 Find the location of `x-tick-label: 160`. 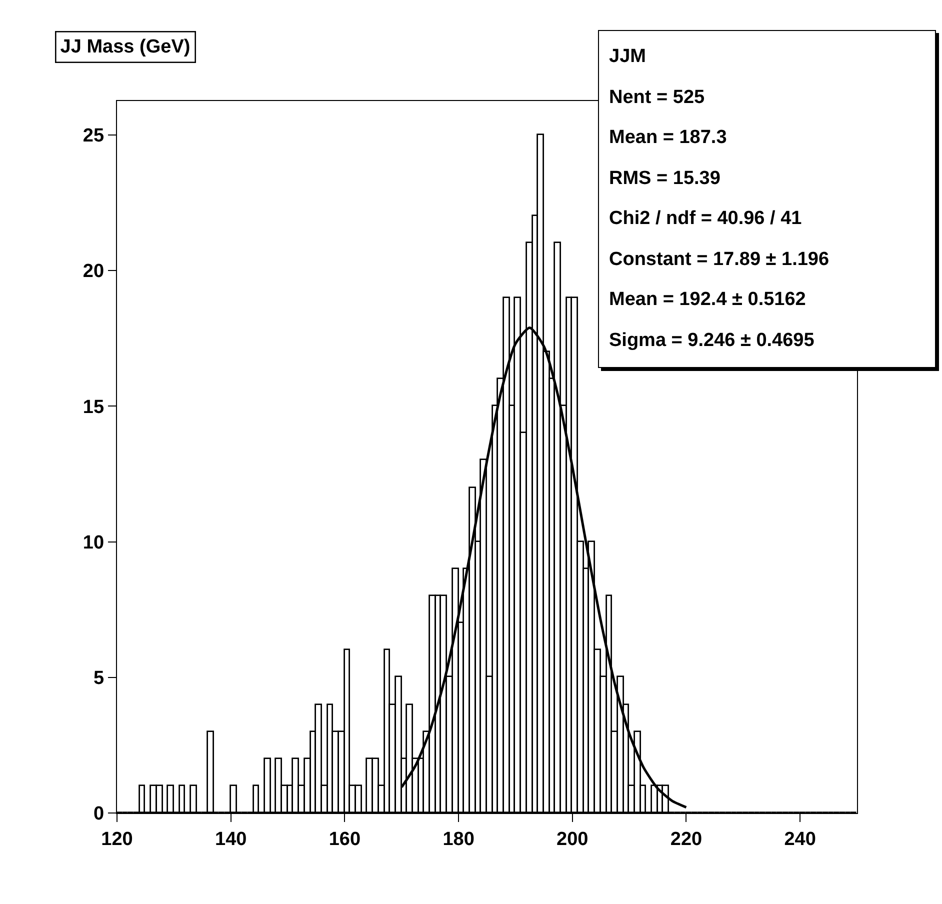

x-tick-label: 160 is located at coordinates (344, 839).